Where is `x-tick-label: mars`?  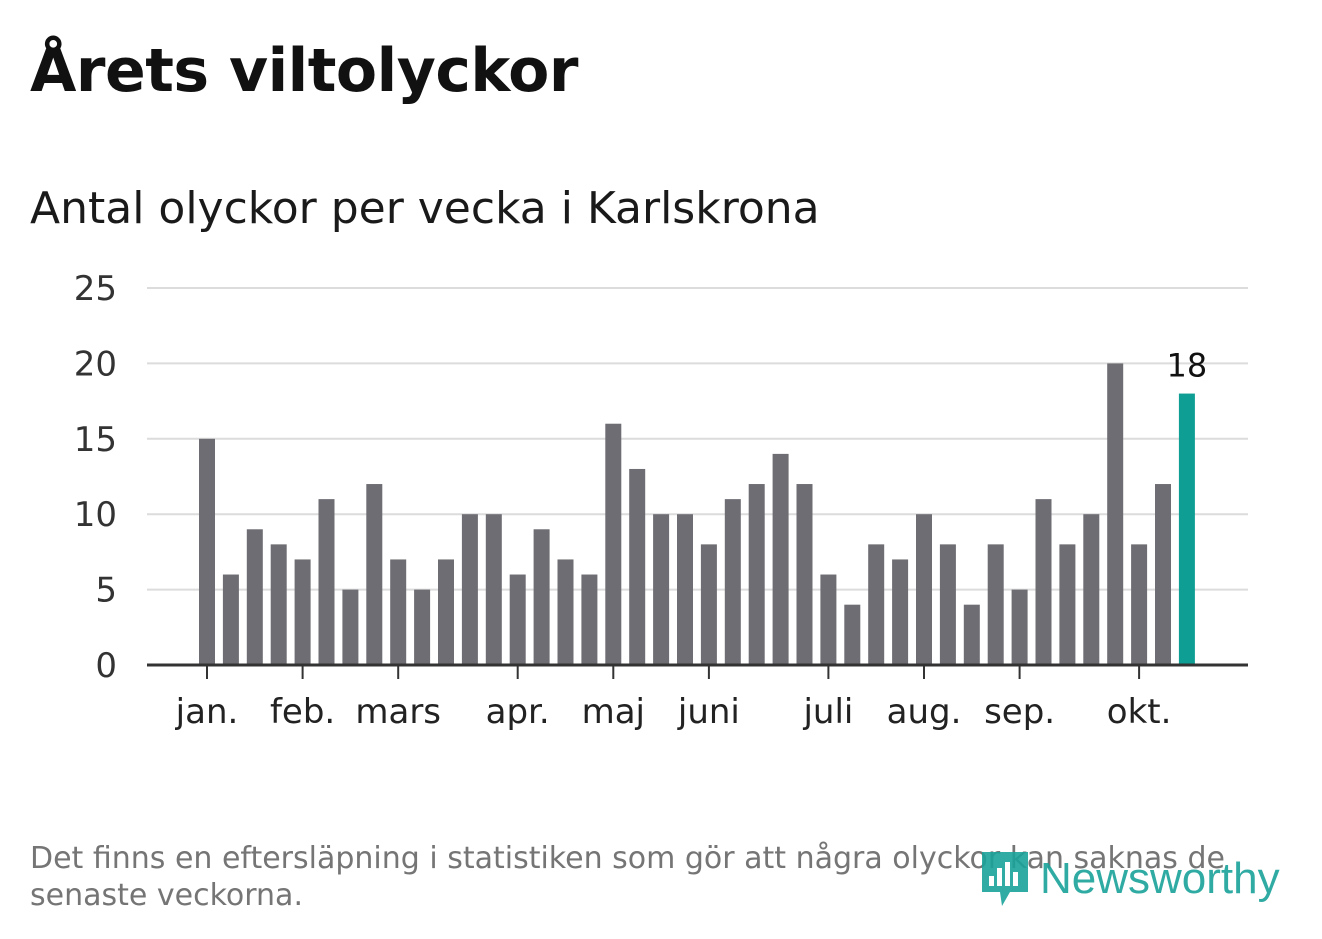 x-tick-label: mars is located at coordinates (398, 712).